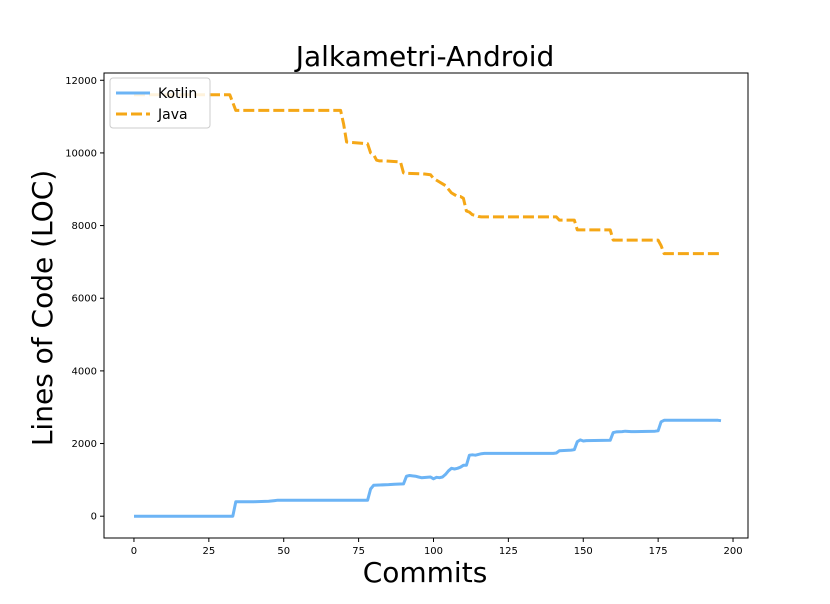 This screenshot has width=830, height=604. Describe the element at coordinates (424, 56) in the screenshot. I see `chart-title: Jalkametri-Android` at that location.